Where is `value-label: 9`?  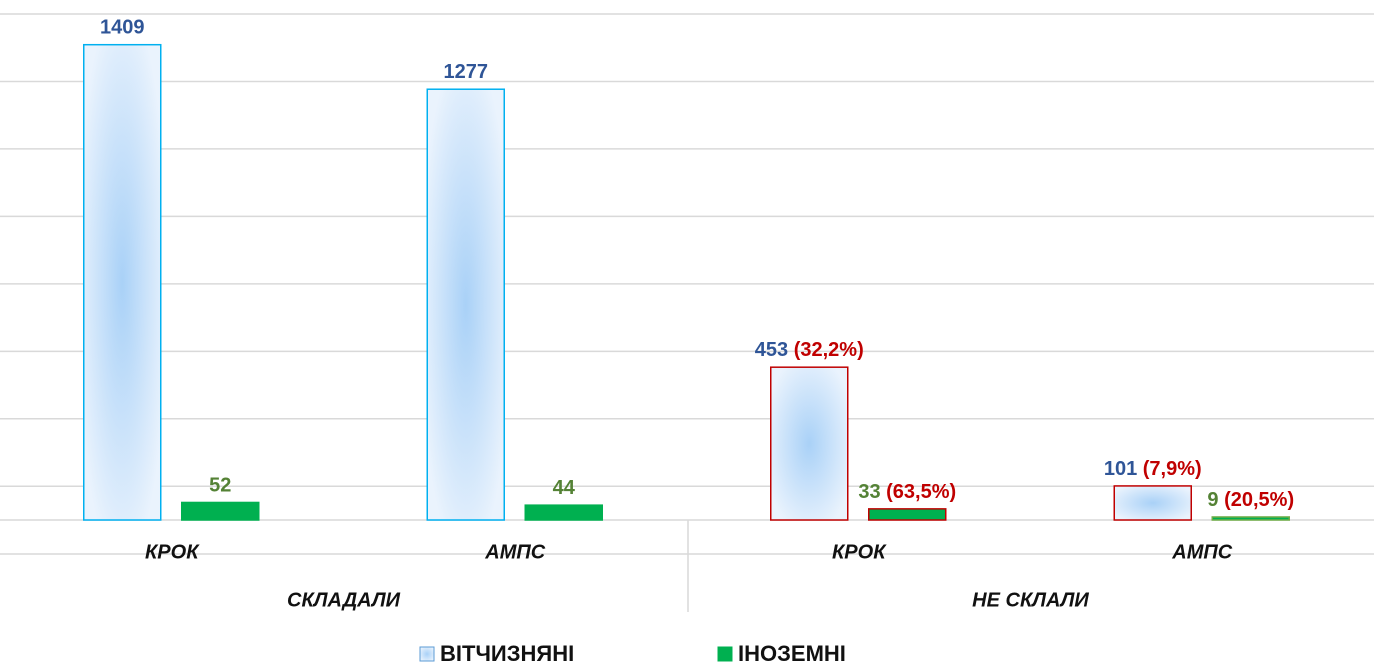
value-label: 9 is located at coordinates (1212, 500).